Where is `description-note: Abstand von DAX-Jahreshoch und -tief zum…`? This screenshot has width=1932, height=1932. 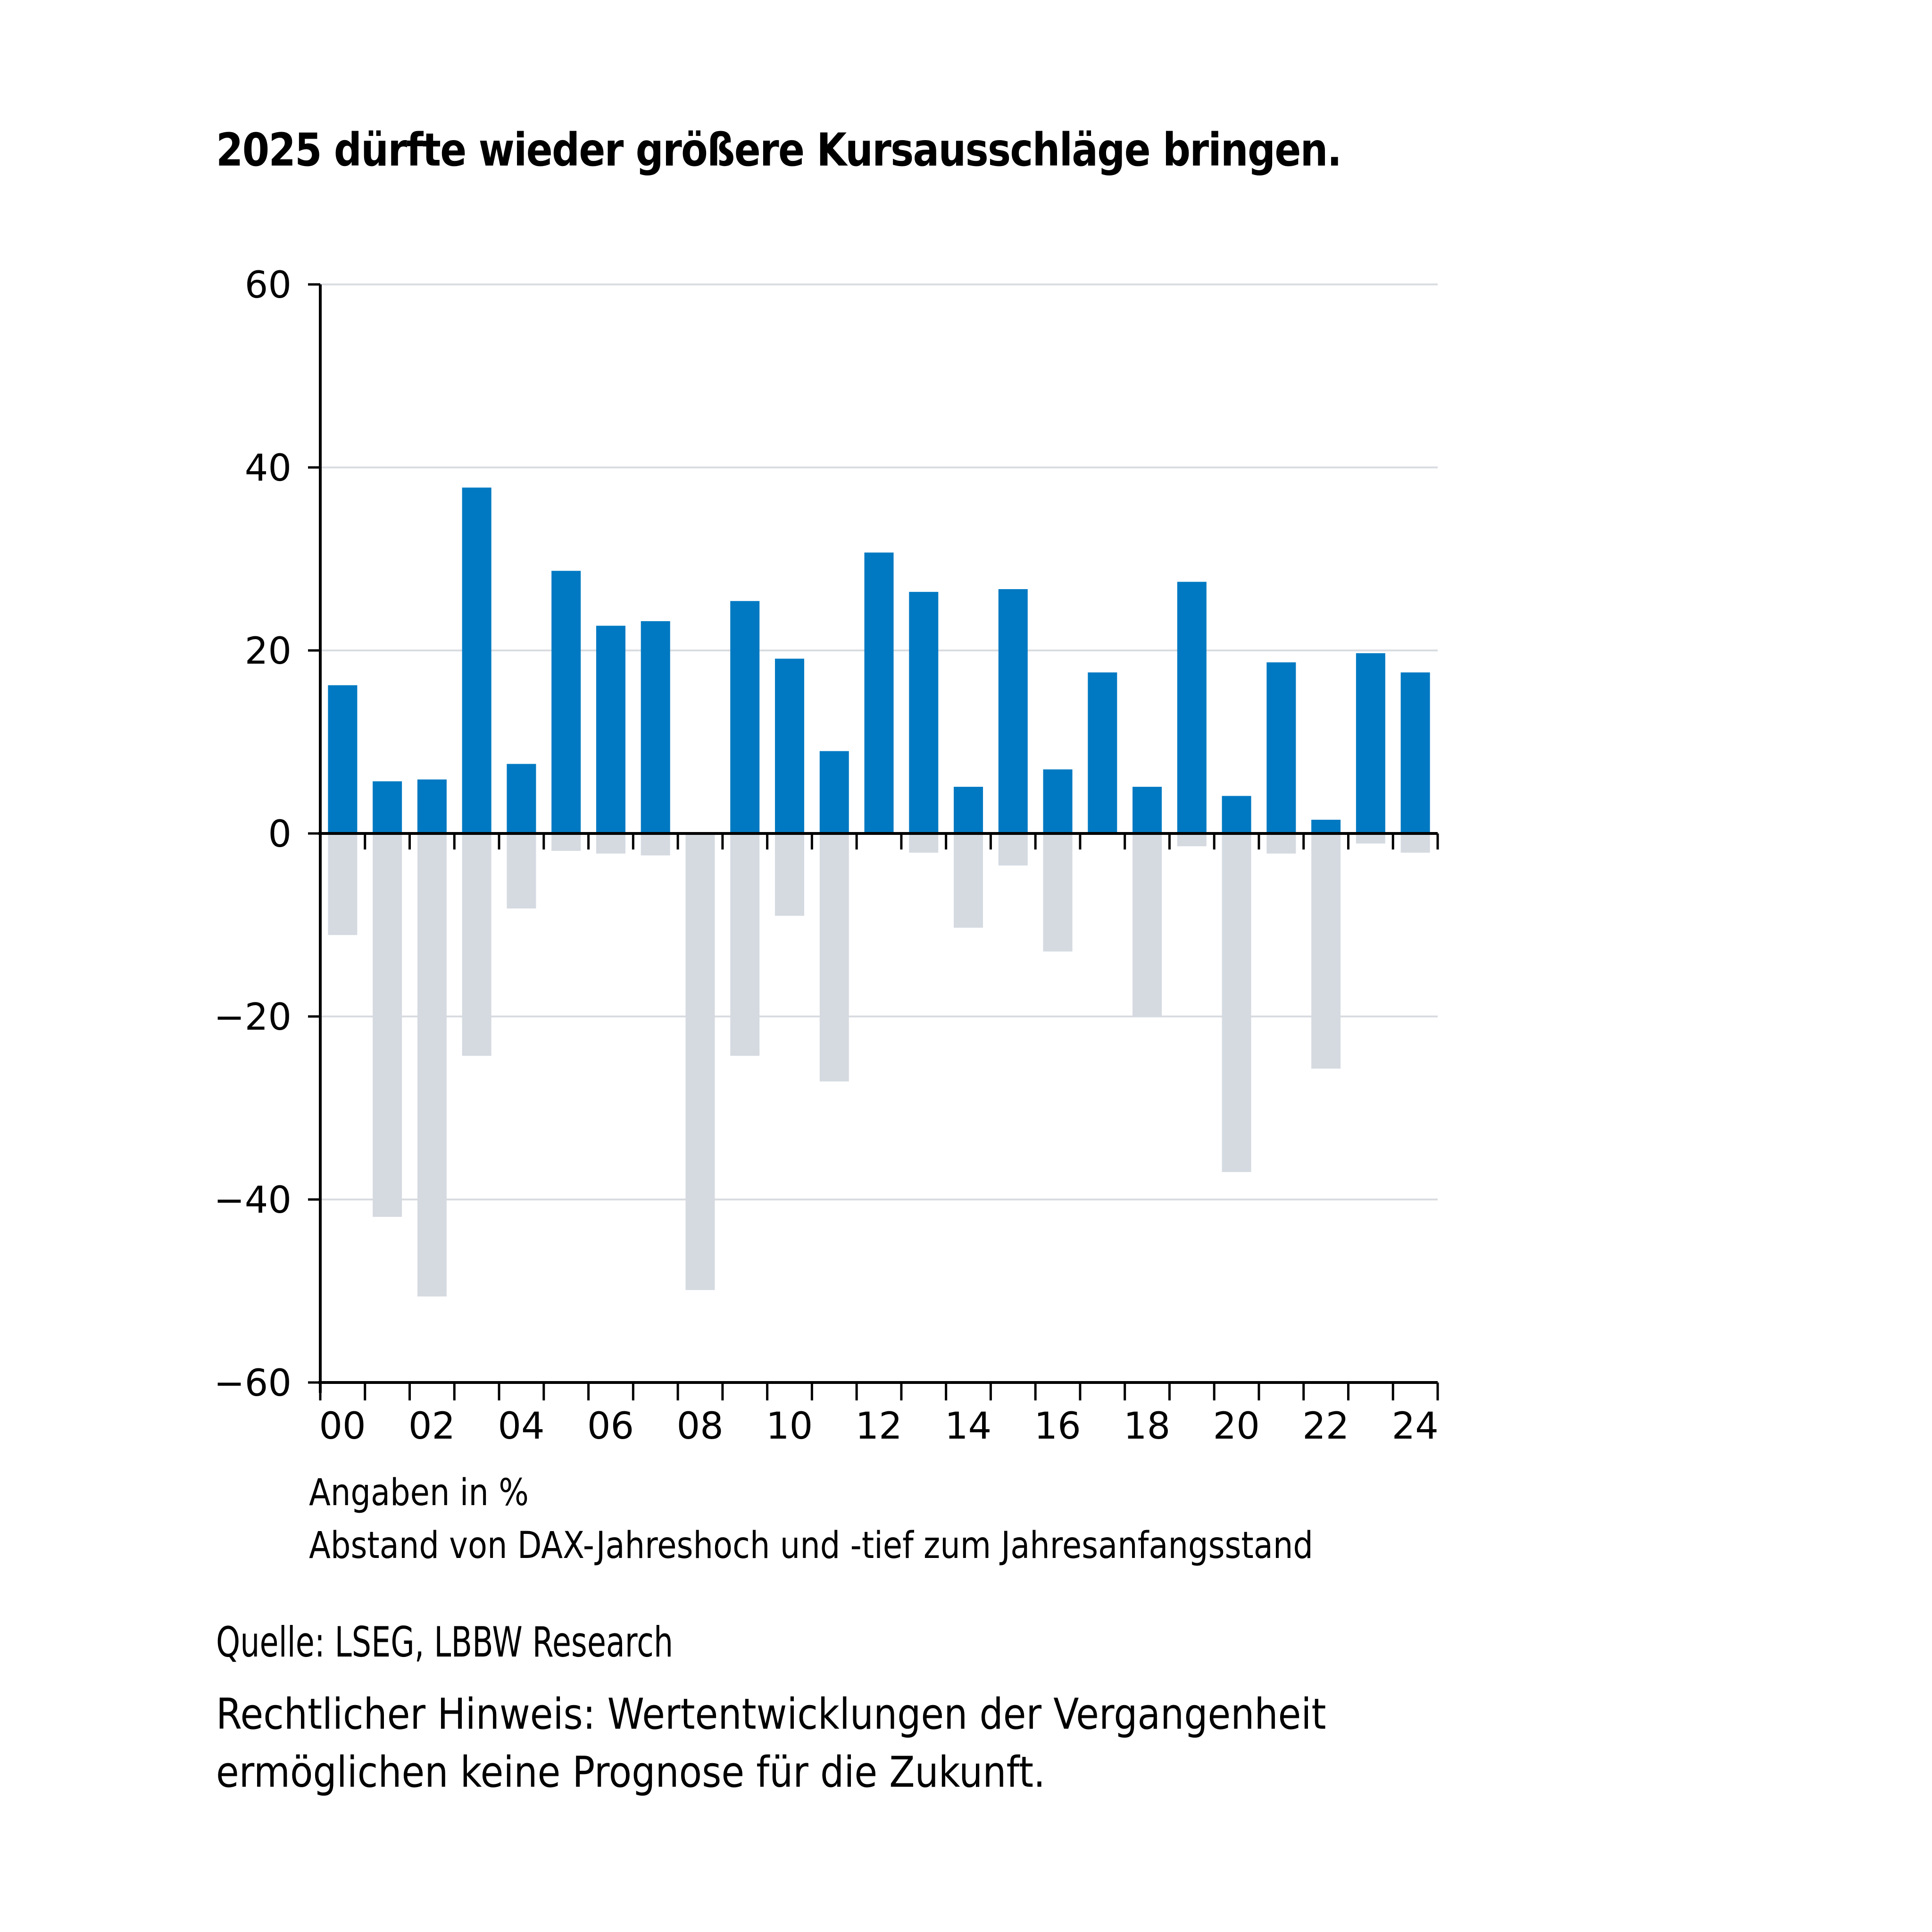 description-note: Abstand von DAX-Jahreshoch und -tief zum… is located at coordinates (811, 1545).